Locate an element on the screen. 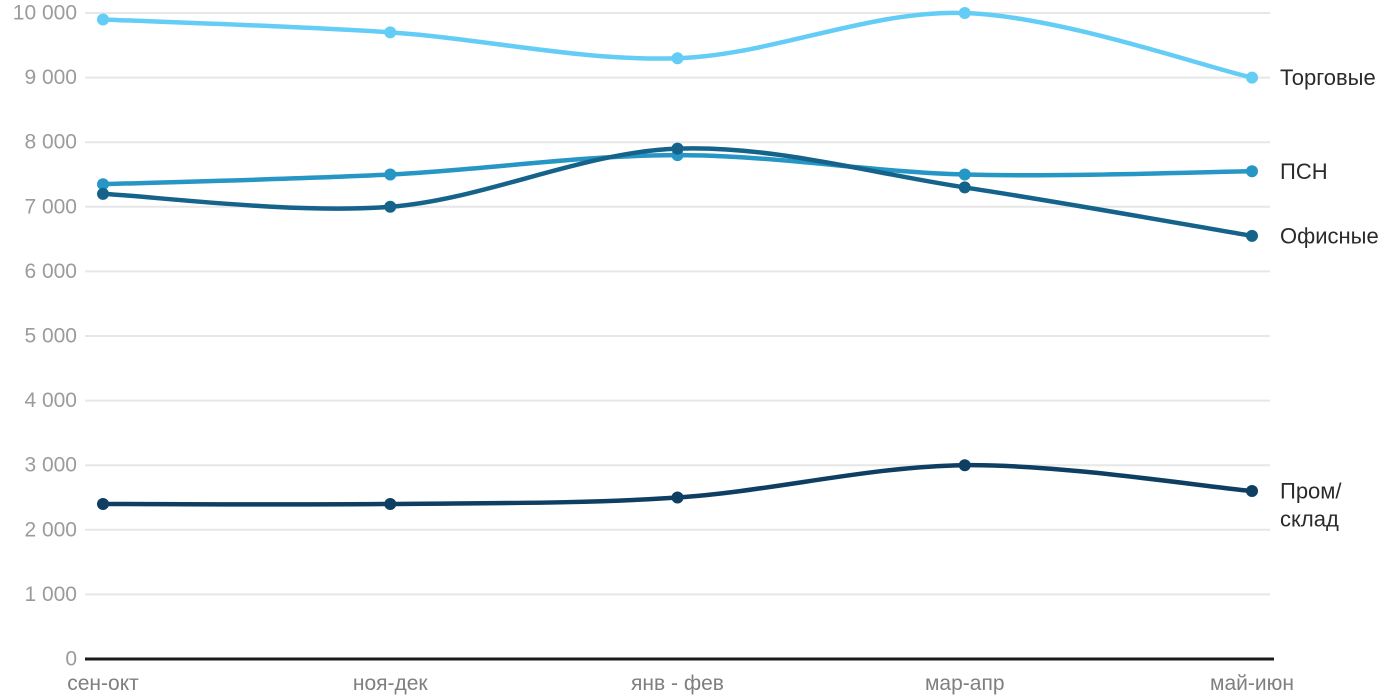 The width and height of the screenshot is (1400, 700). series-group-ofisnye: Офисные is located at coordinates (738, 195).